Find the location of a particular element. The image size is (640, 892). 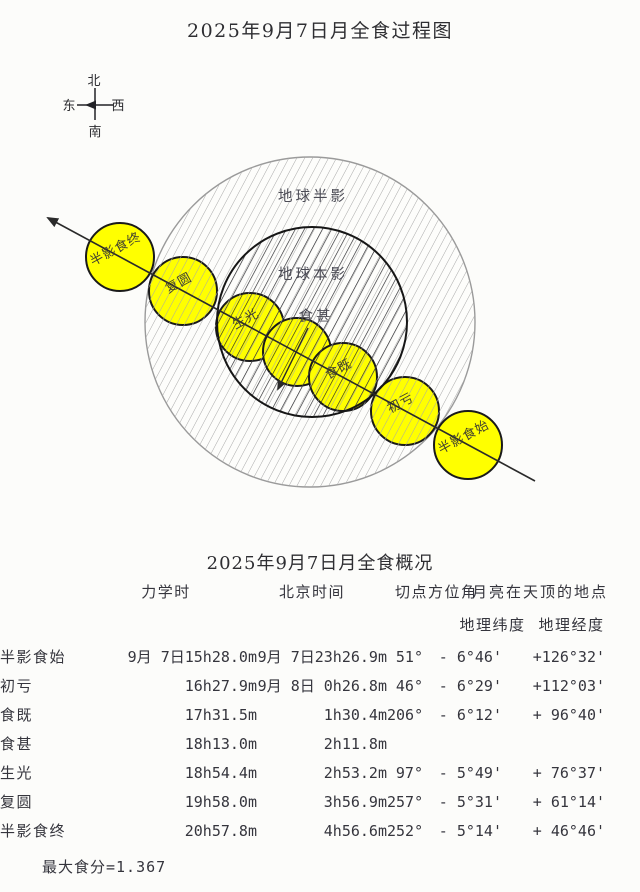

longitude-cell: + 96°40' is located at coordinates (569, 714).